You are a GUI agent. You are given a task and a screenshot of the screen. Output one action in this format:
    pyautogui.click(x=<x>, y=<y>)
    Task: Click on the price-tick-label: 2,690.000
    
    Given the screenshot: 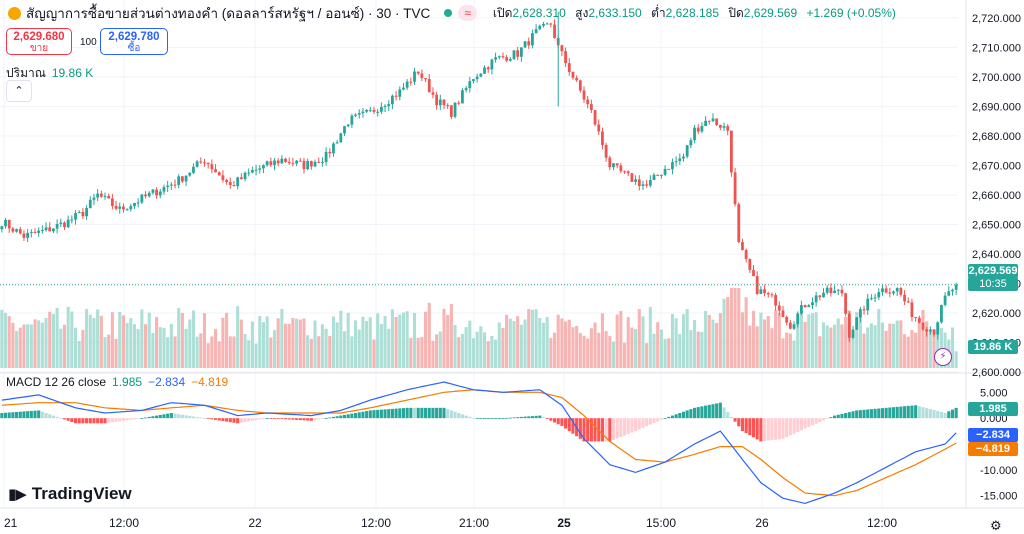 What is the action you would take?
    pyautogui.click(x=996, y=107)
    